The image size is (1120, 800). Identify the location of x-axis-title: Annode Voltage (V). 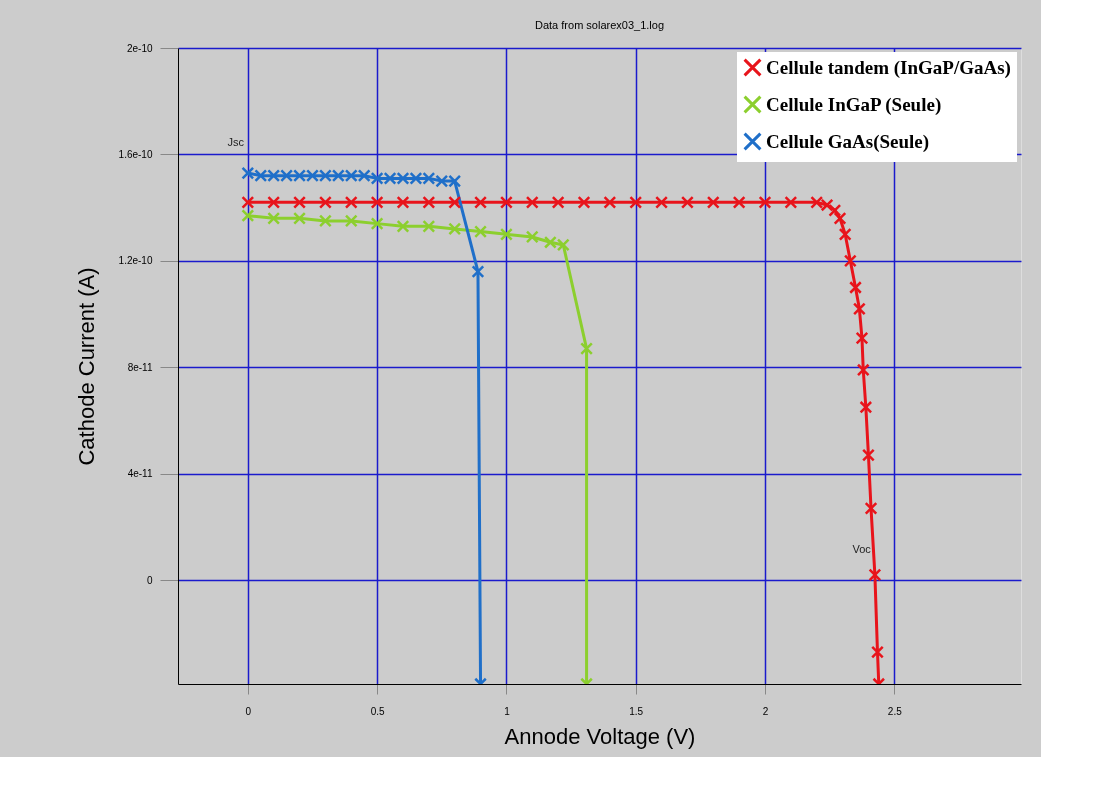
(600, 736).